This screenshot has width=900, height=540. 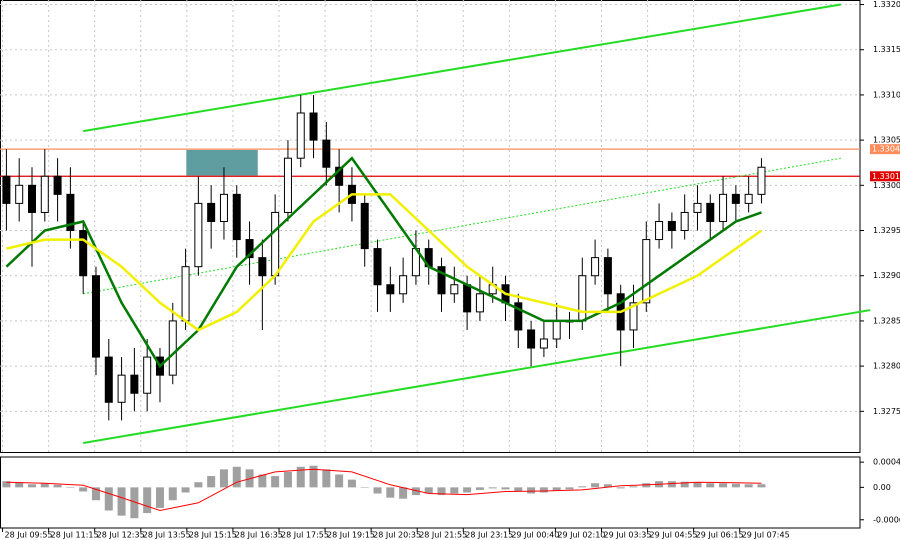 What do you see at coordinates (351, 535) in the screenshot?
I see `x-tick-label: 28 Jul 19:15` at bounding box center [351, 535].